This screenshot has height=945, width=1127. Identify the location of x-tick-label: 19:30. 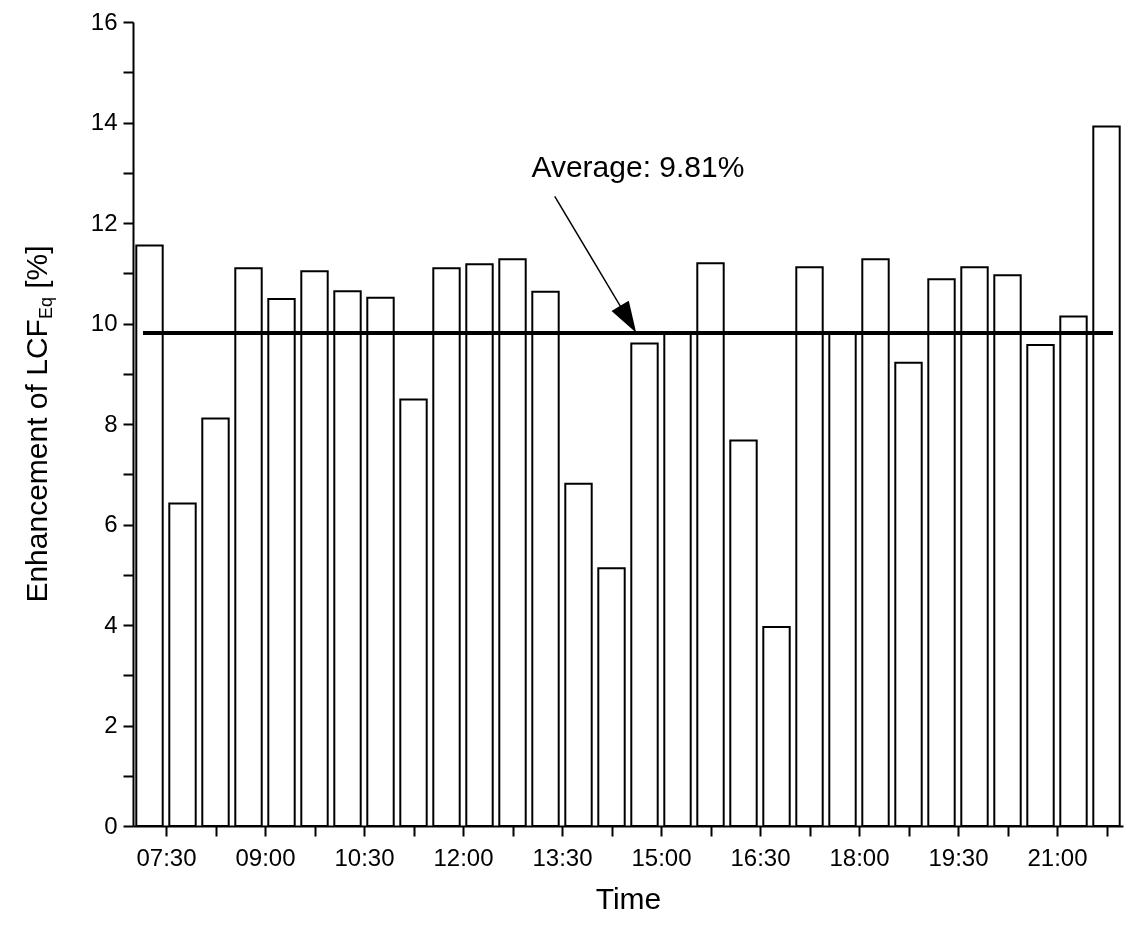
(958, 857).